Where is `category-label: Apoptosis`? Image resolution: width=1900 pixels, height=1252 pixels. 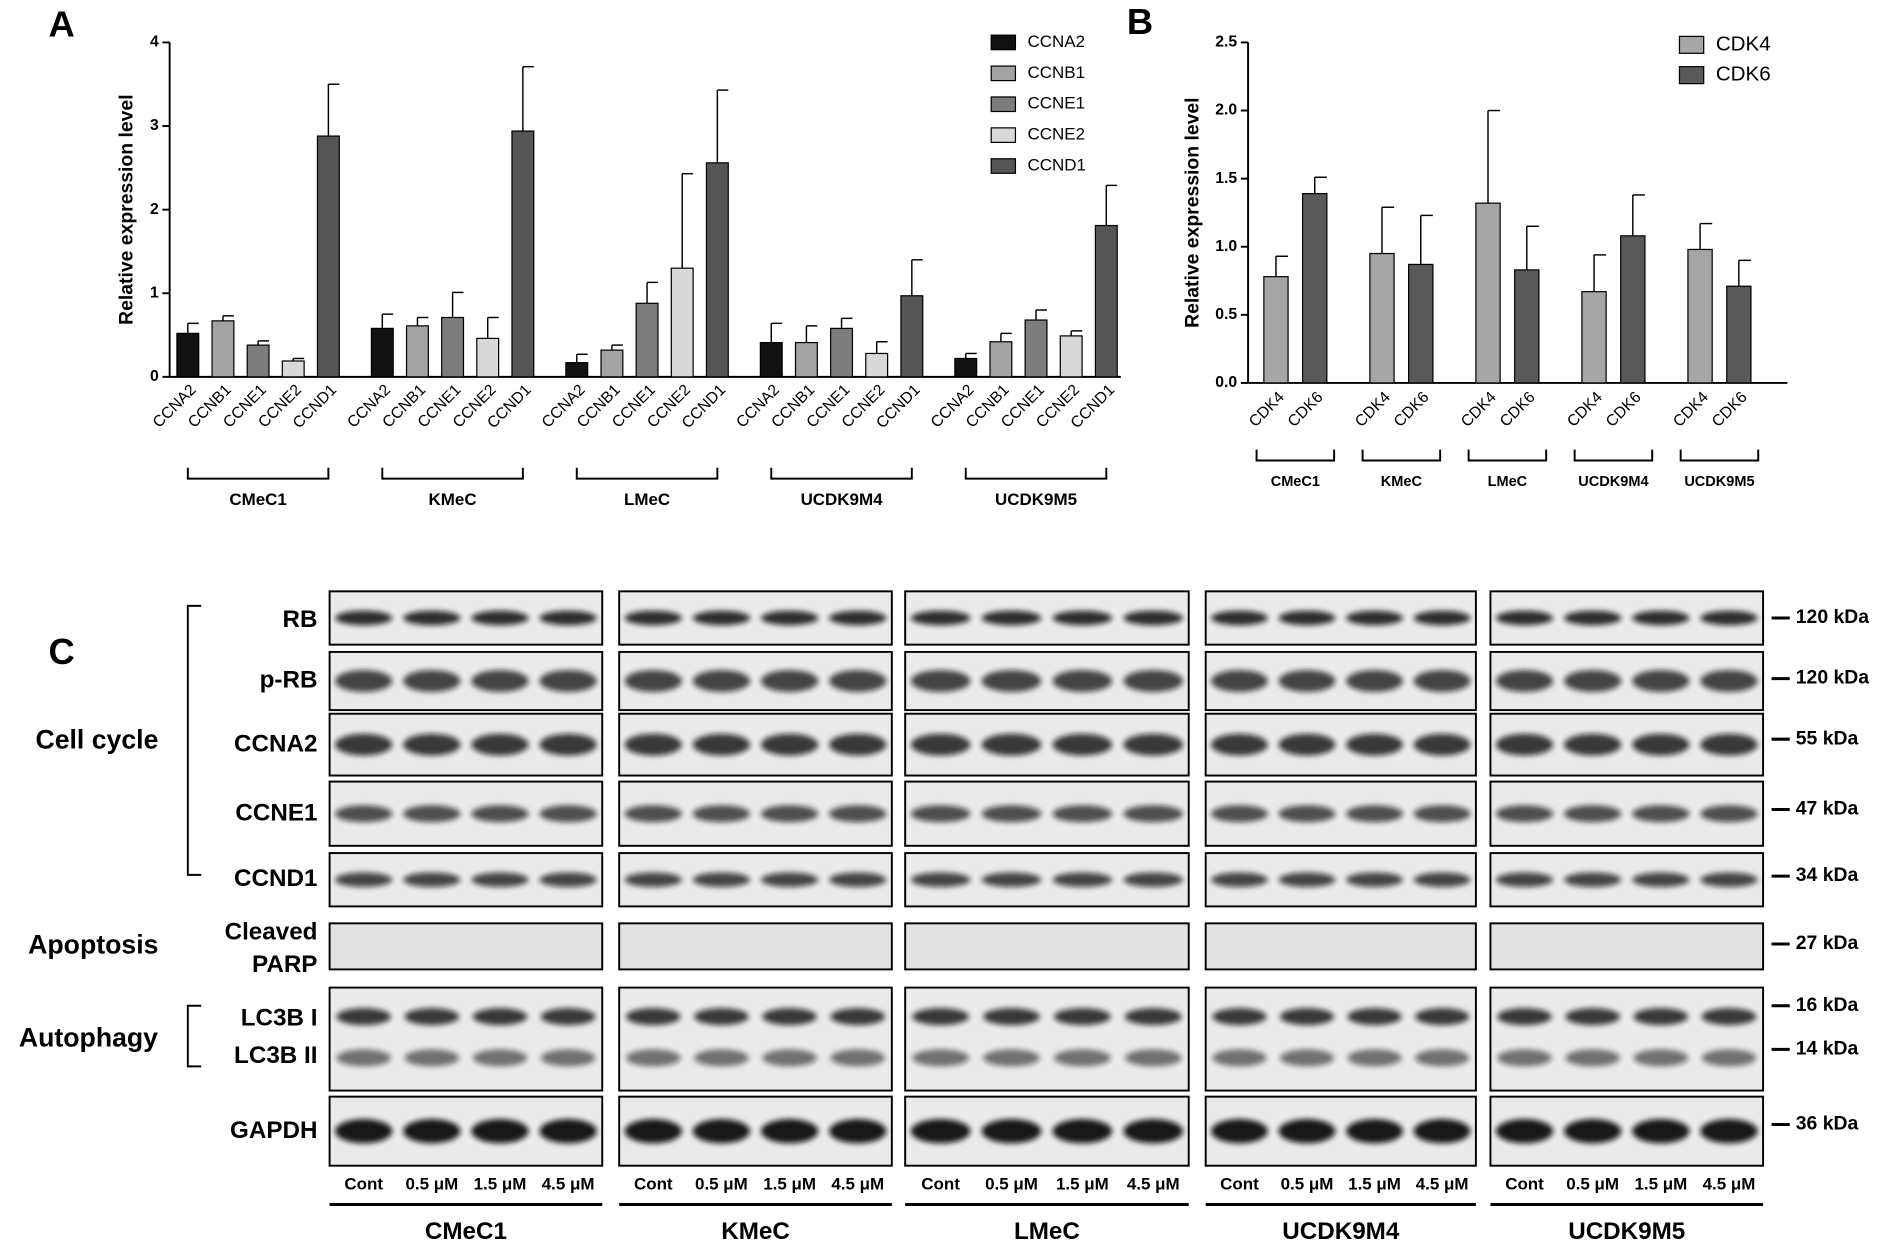 category-label: Apoptosis is located at coordinates (93, 944).